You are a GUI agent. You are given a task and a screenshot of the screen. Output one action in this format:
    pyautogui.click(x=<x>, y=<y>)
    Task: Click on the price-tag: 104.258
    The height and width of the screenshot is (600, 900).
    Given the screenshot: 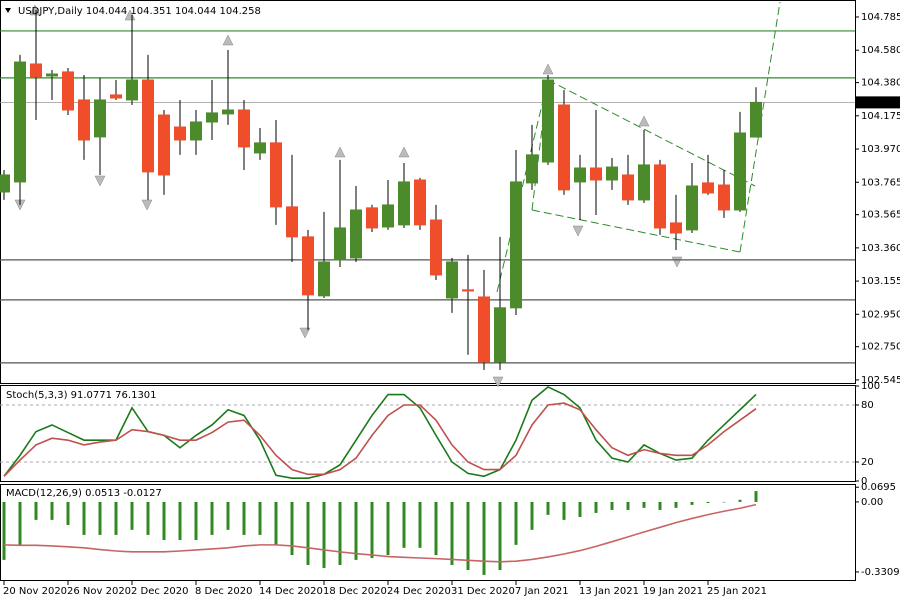 What is the action you would take?
    pyautogui.click(x=880, y=102)
    